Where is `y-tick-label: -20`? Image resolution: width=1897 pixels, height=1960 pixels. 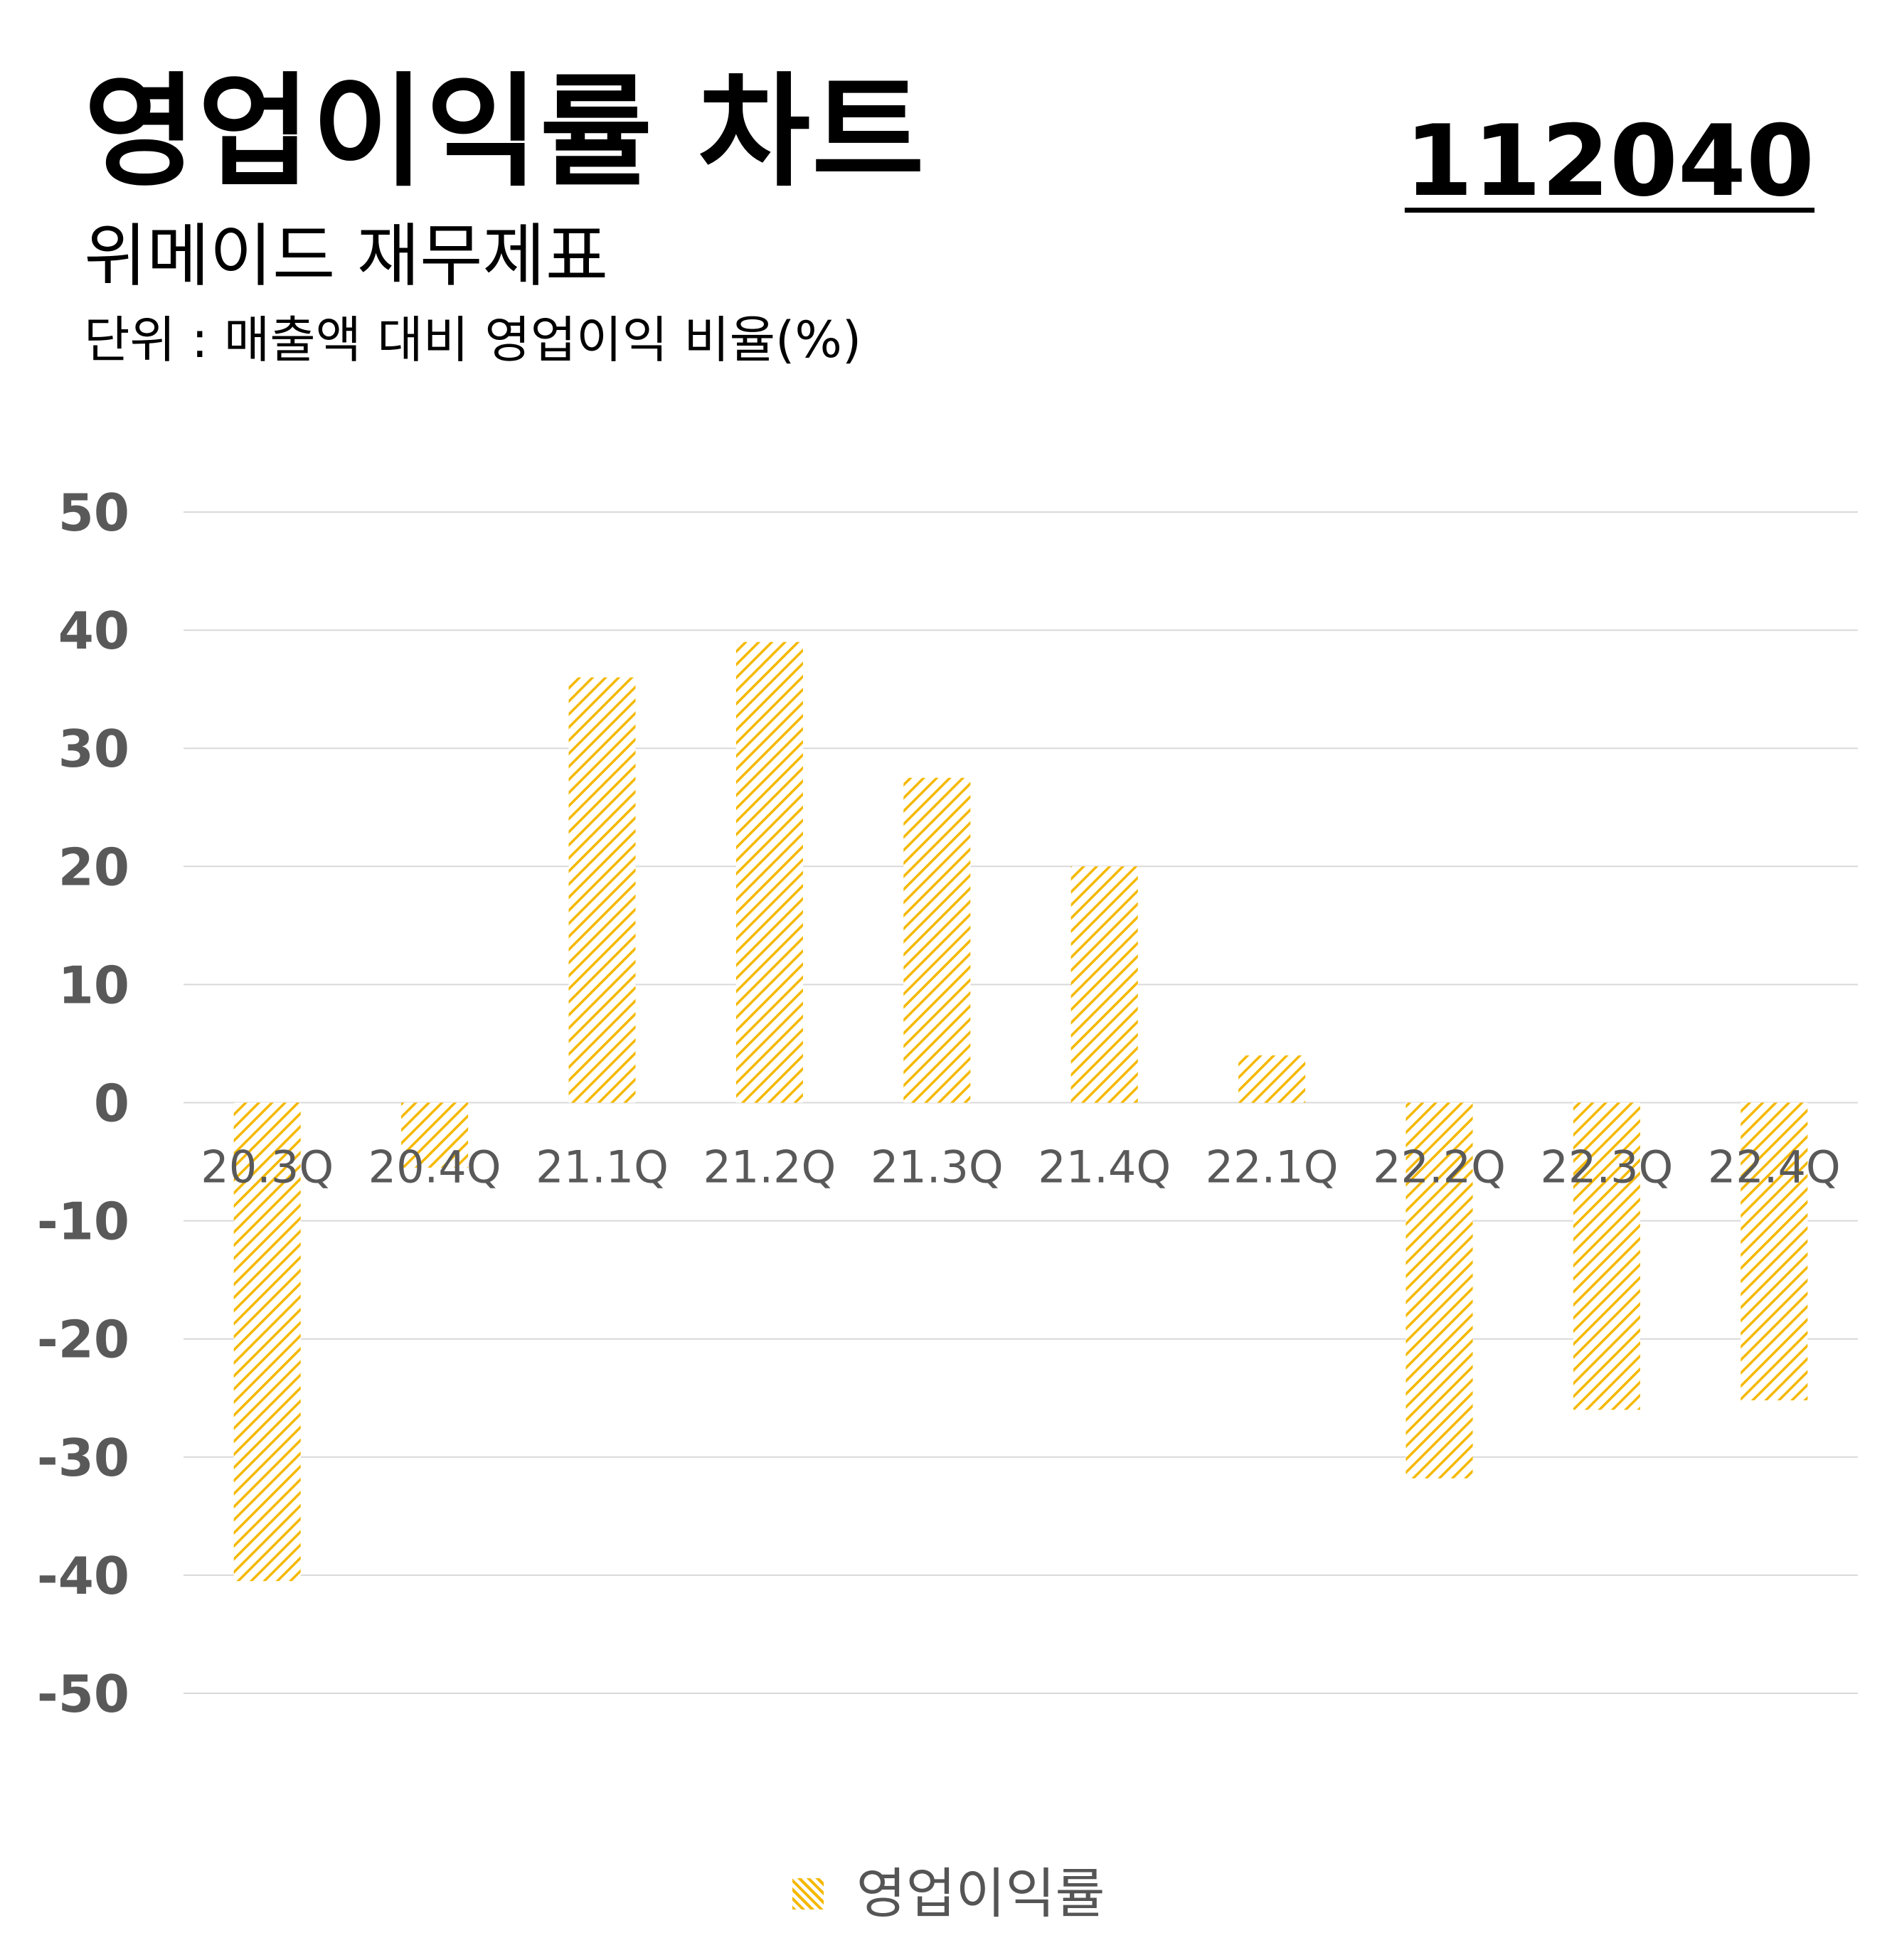 y-tick-label: -20 is located at coordinates (83, 1340).